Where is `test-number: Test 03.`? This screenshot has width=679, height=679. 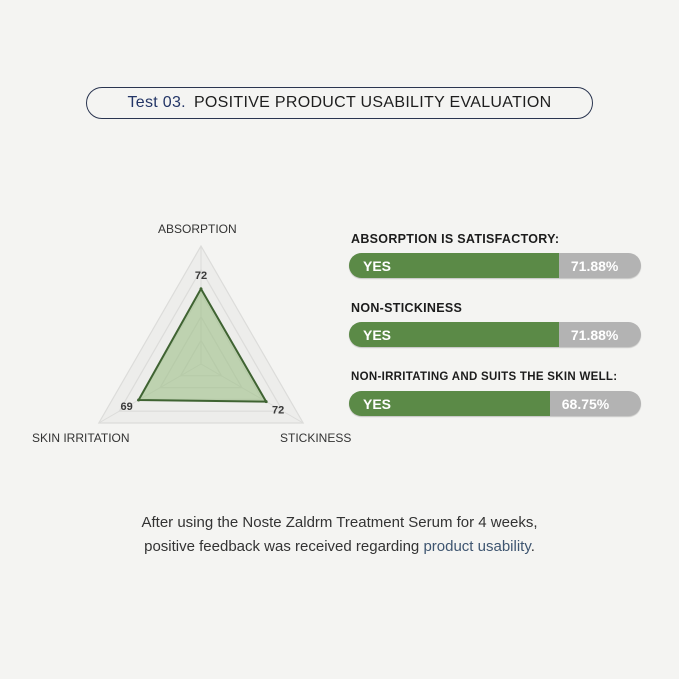
test-number: Test 03. is located at coordinates (156, 102).